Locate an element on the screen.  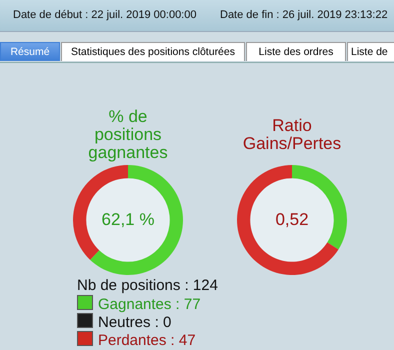
text: Date de début : 22 juil. 2019 00:00:00 is located at coordinates (104, 15).